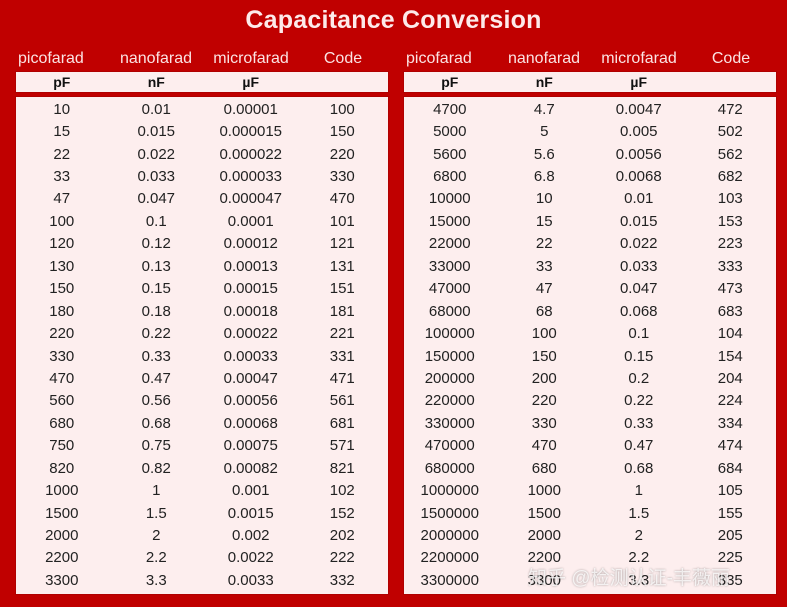 The width and height of the screenshot is (787, 607). What do you see at coordinates (156, 266) in the screenshot?
I see `nf-cell: 0.13` at bounding box center [156, 266].